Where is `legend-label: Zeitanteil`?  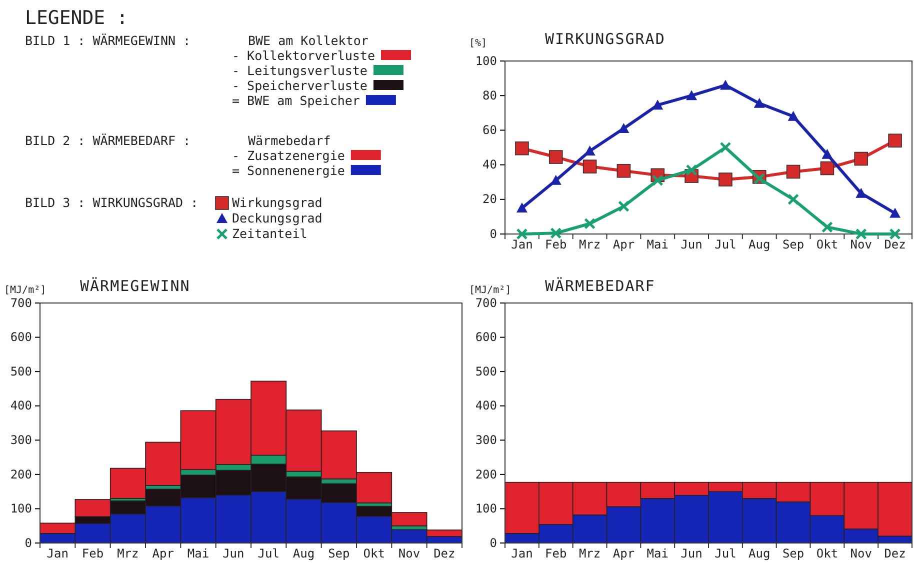 legend-label: Zeitanteil is located at coordinates (270, 233).